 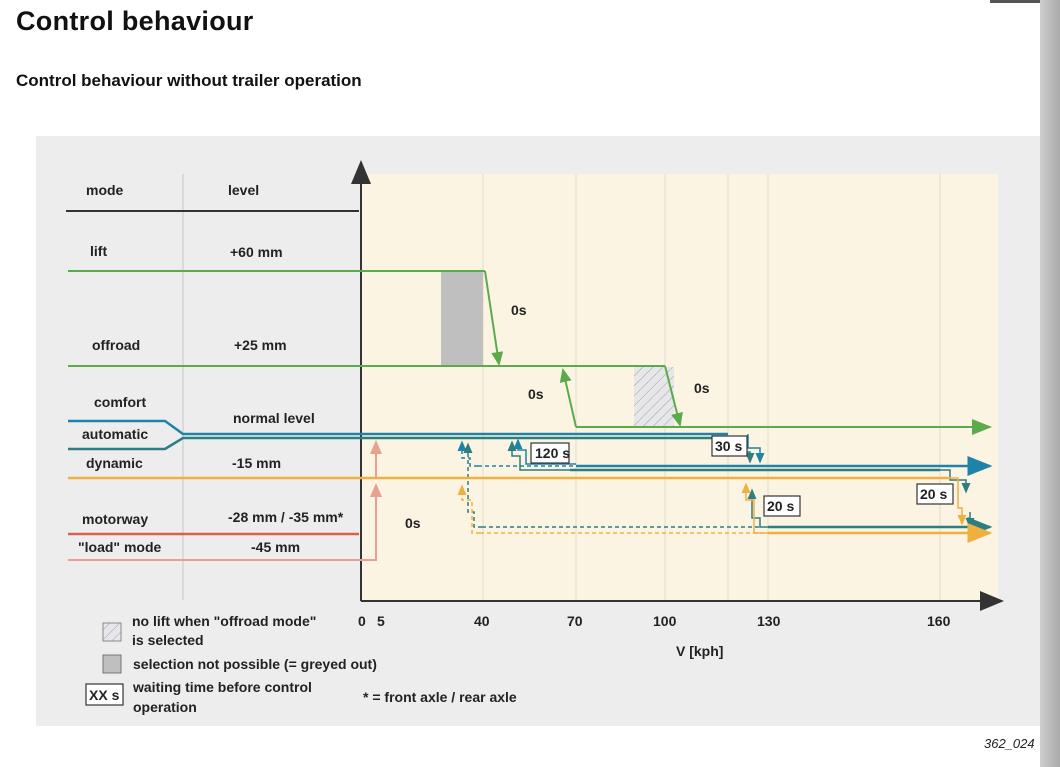 I want to click on tick-5: 5, so click(x=381, y=621).